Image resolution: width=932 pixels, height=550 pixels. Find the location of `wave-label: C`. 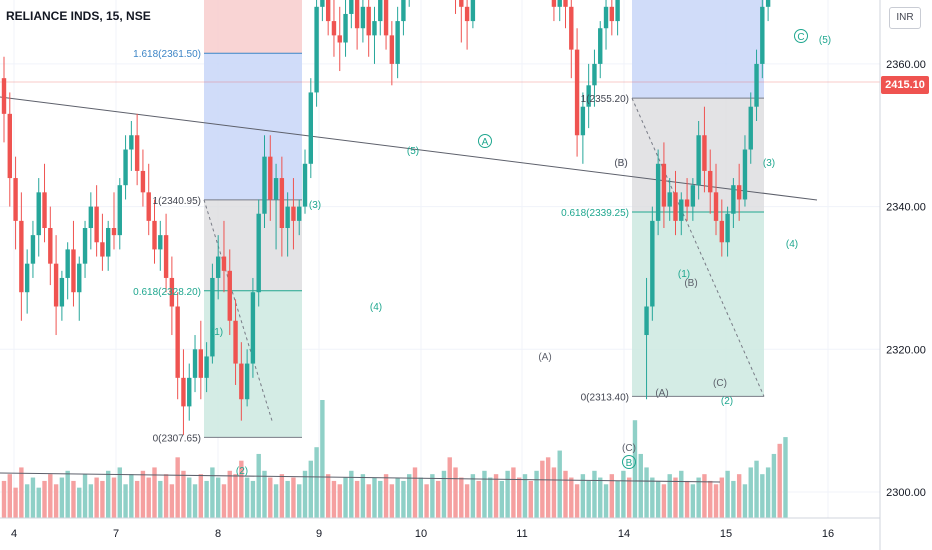

wave-label: C is located at coordinates (800, 37).